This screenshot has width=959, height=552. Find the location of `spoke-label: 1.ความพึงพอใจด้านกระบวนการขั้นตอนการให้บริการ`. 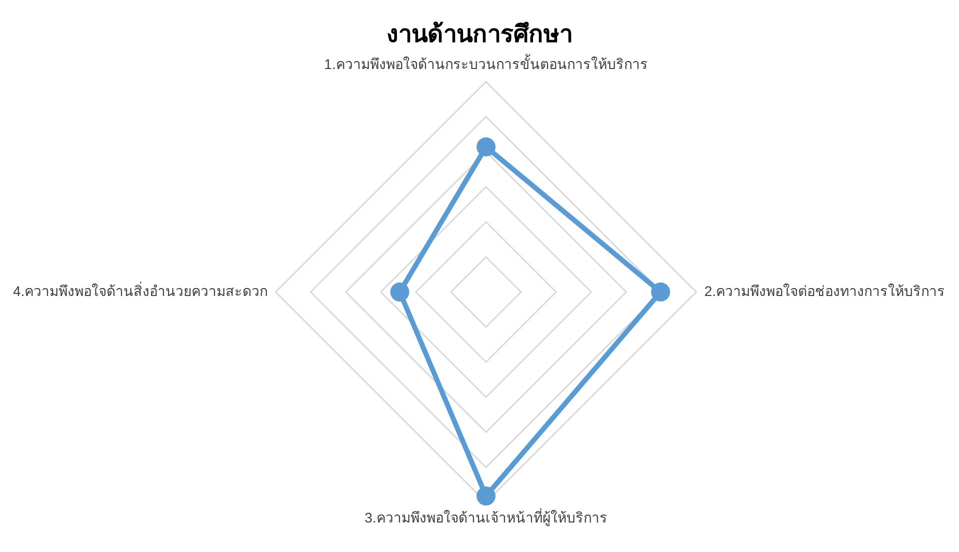

spoke-label: 1.ความพึงพอใจด้านกระบวนการขั้นตอนการให้บริการ is located at coordinates (486, 63).